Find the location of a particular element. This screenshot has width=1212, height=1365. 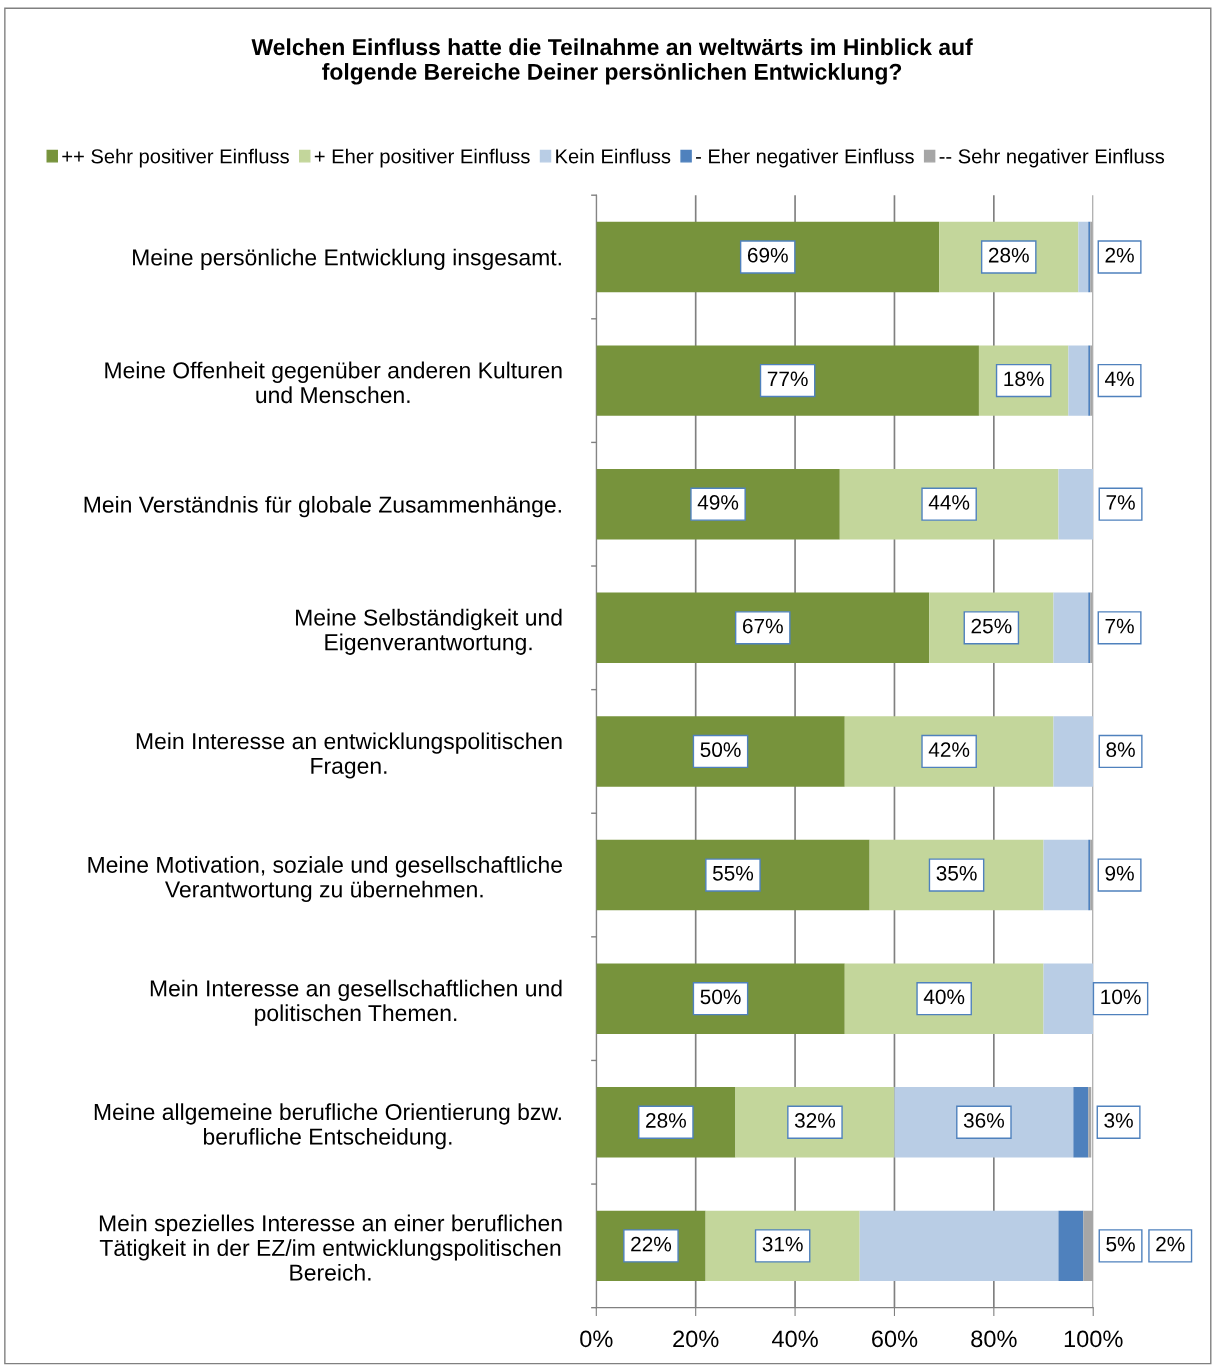

chart-title: Welchen Einfluss hatte die Teilnahme an weltwärts im Hinblick auf folgende Bereiche Deiner persönlichen Entwicklung? is located at coordinates (612, 61).